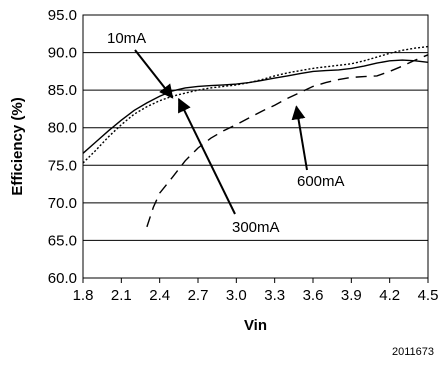 The image size is (442, 365). I want to click on annotation-10mA-arrow, so click(154, 74).